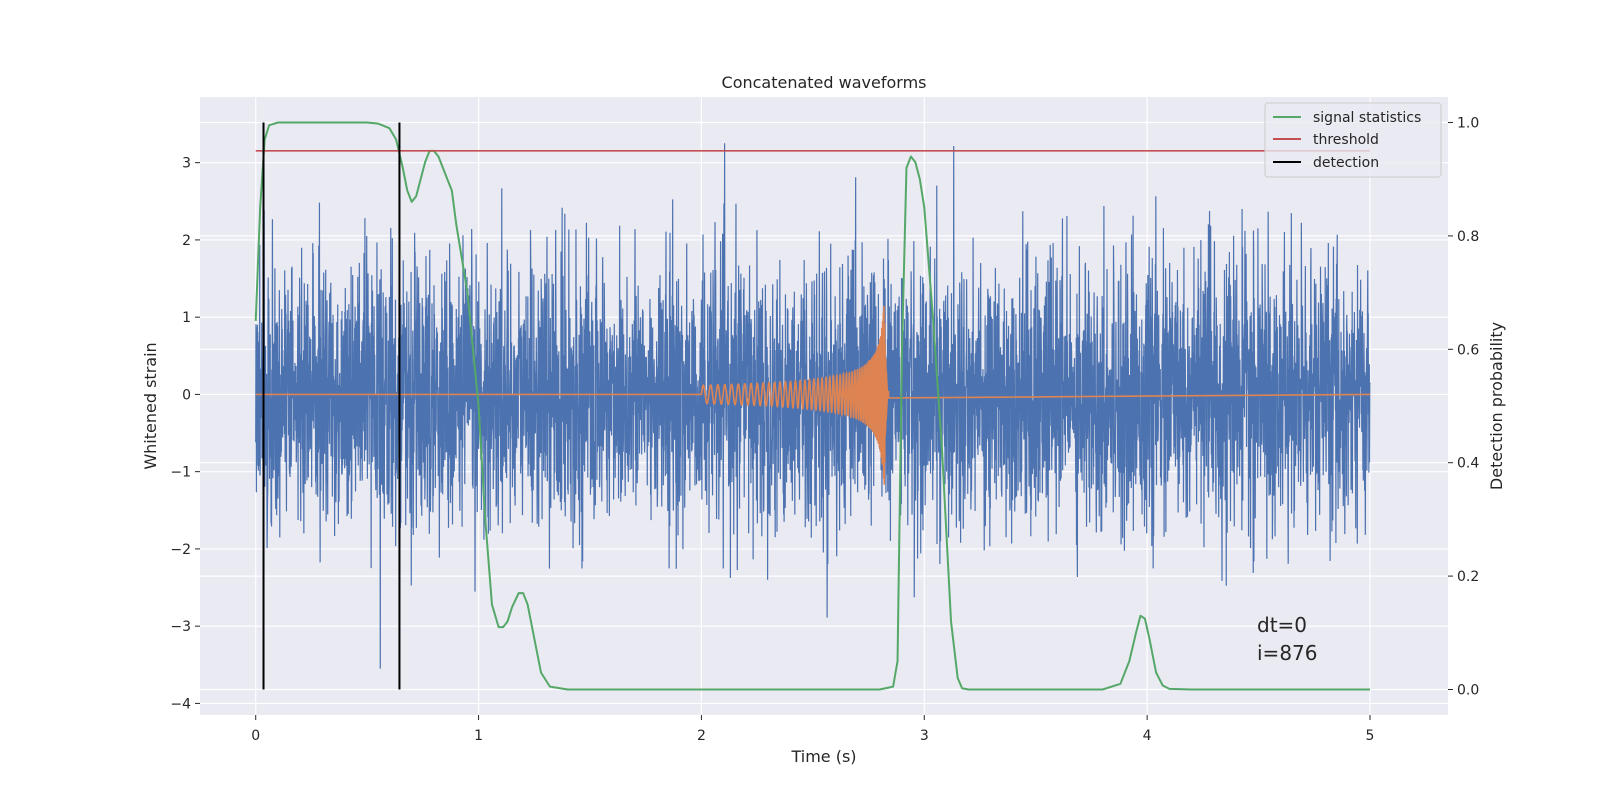 Image resolution: width=1600 pixels, height=804 pixels. I want to click on x-axis-label: Time (s), so click(823, 756).